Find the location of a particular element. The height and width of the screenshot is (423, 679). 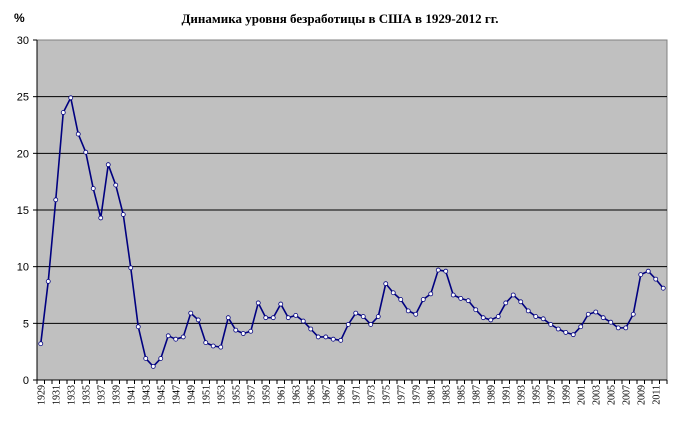

x-tick-label: 1977 is located at coordinates (401, 395).